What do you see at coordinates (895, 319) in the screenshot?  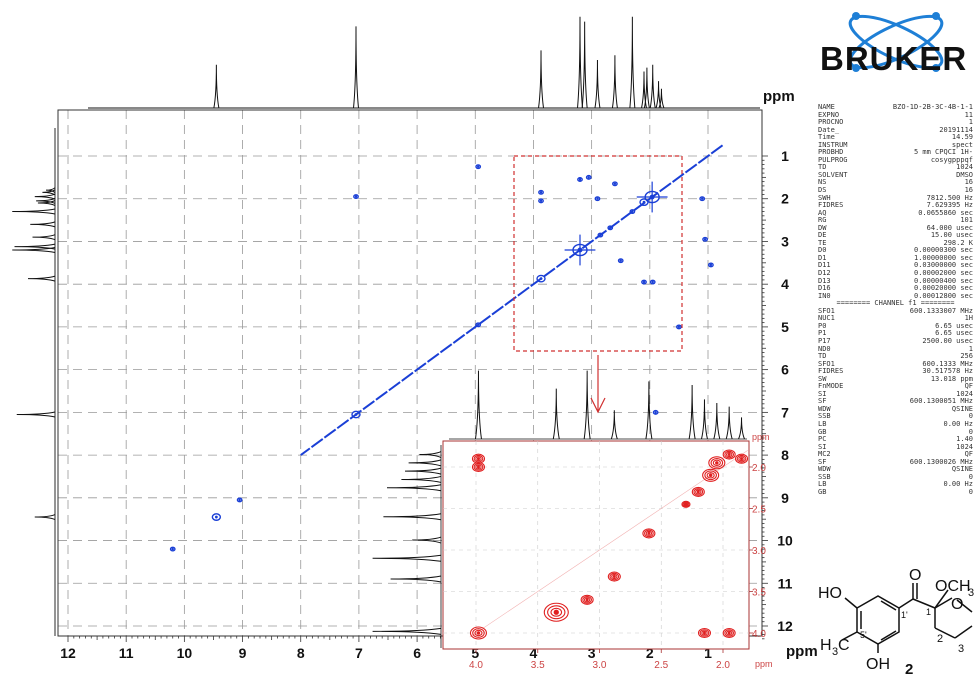 I see `param-row: NUC1 1H` at bounding box center [895, 319].